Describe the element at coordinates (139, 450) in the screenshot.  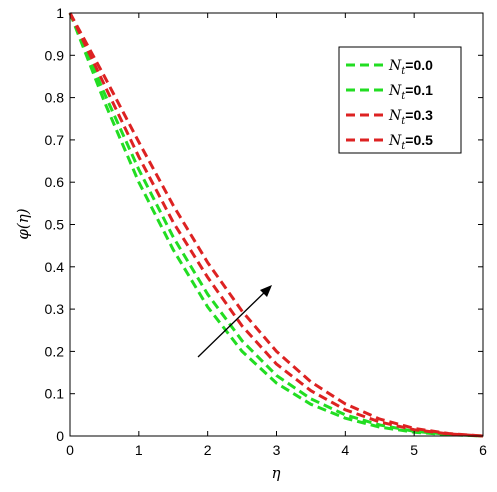
I see `x-tick-label: 1` at that location.